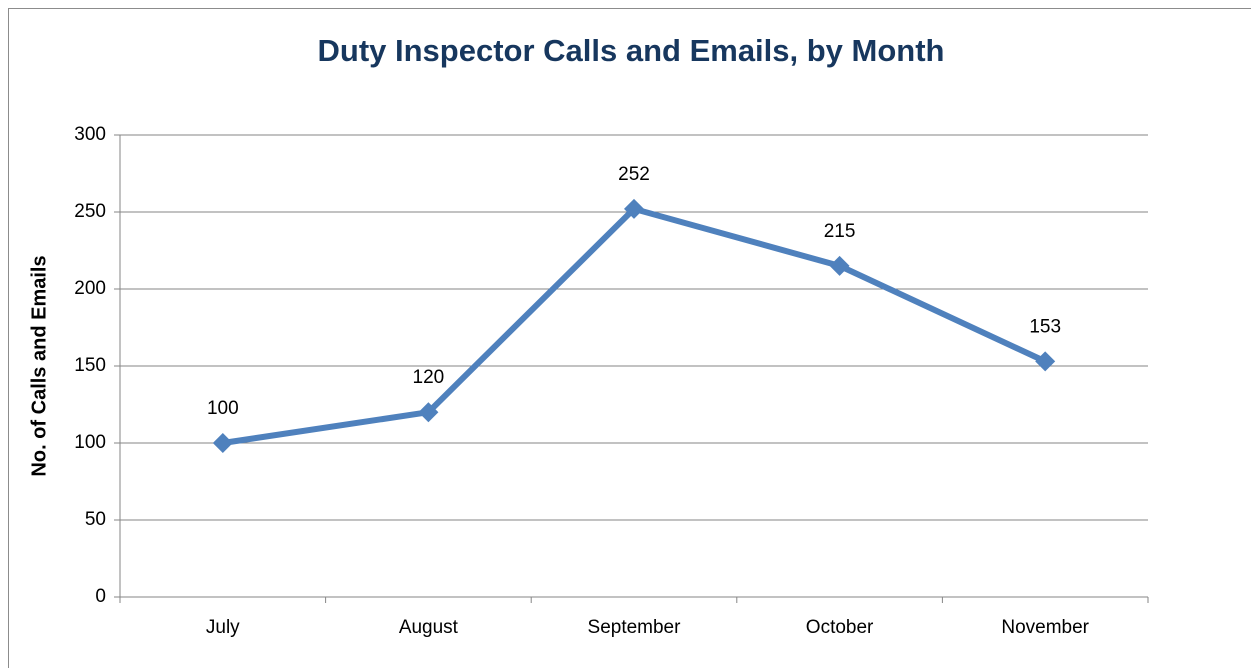  Describe the element at coordinates (90, 211) in the screenshot. I see `y-tick-label: 250` at that location.